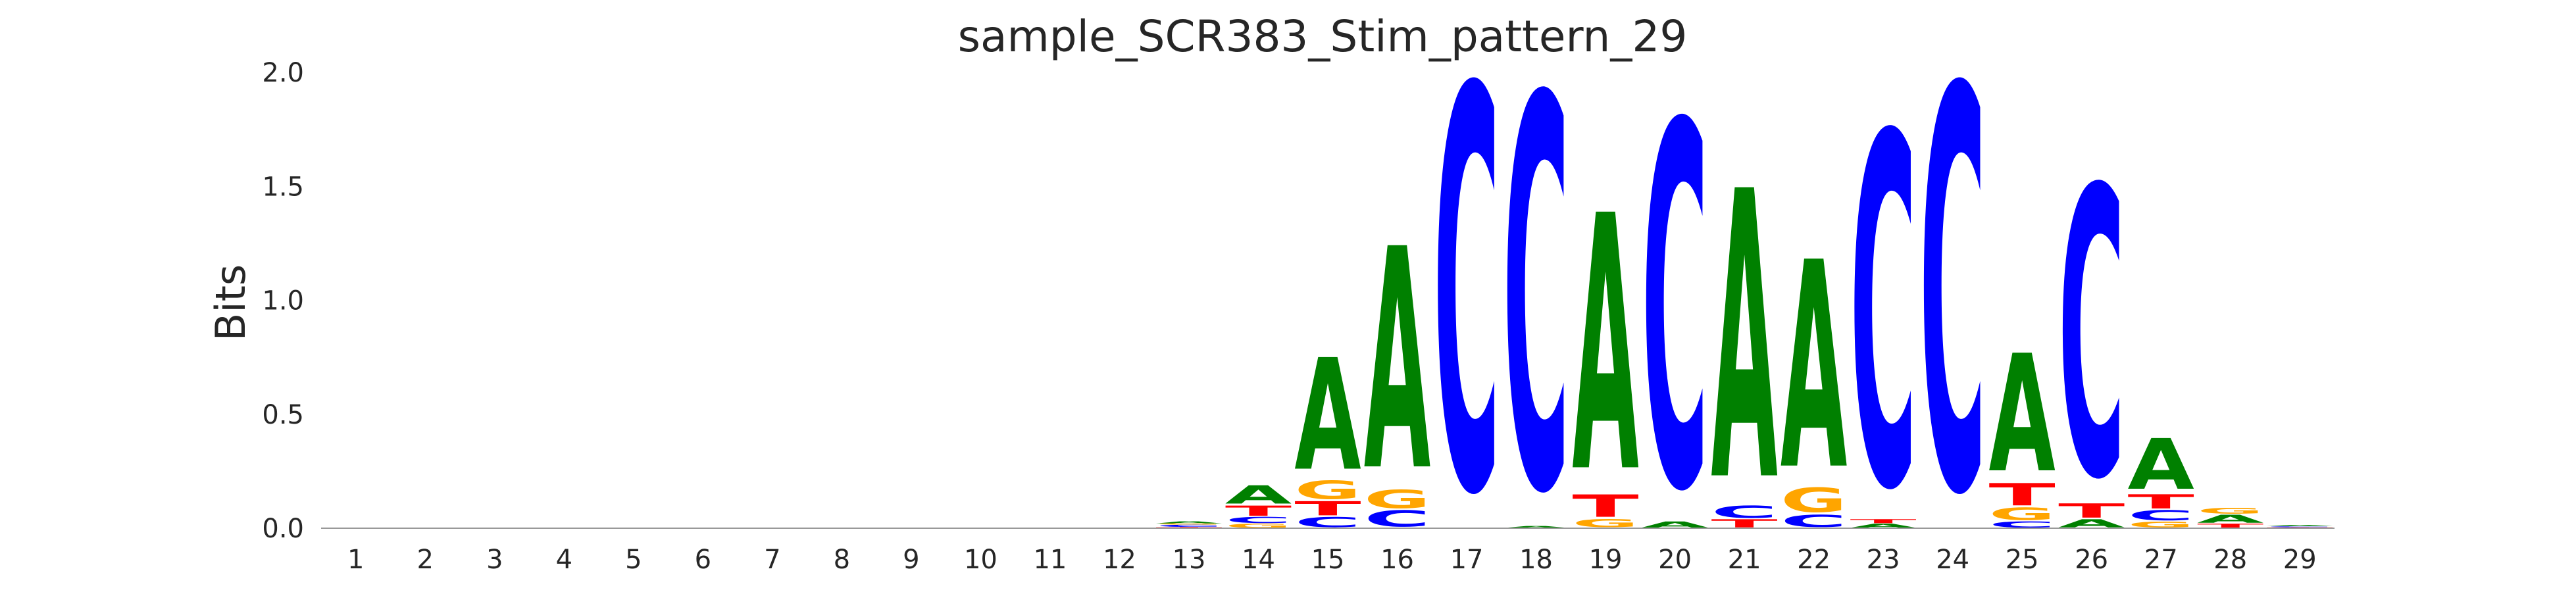 This screenshot has width=2576, height=592. I want to click on y-axis-ticks: 0.0 0.5 1.0 1.5 2.0, so click(283, 301).